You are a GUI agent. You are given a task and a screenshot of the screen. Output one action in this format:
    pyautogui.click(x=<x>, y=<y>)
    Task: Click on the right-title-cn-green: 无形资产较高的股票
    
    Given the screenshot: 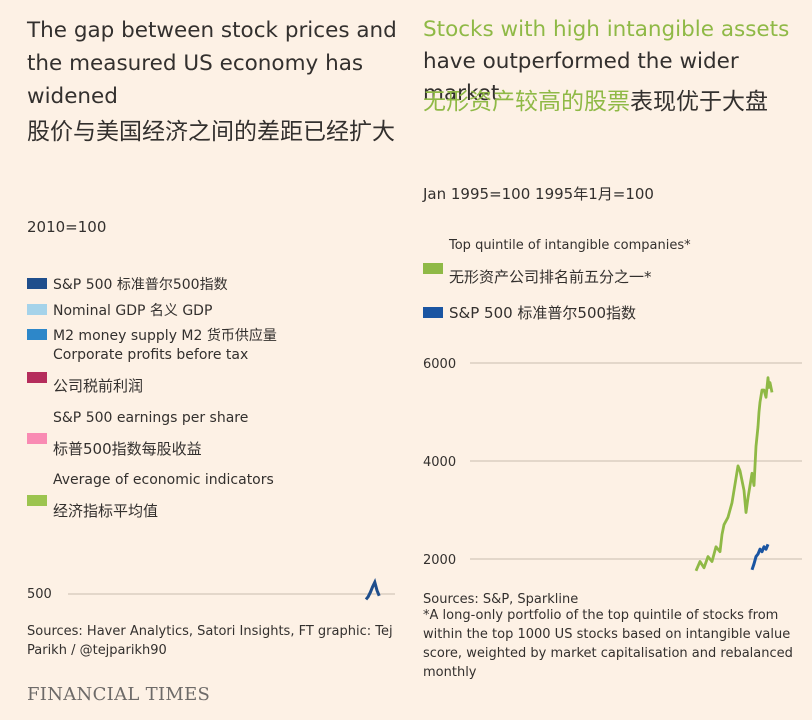 What is the action you would take?
    pyautogui.click(x=526, y=102)
    